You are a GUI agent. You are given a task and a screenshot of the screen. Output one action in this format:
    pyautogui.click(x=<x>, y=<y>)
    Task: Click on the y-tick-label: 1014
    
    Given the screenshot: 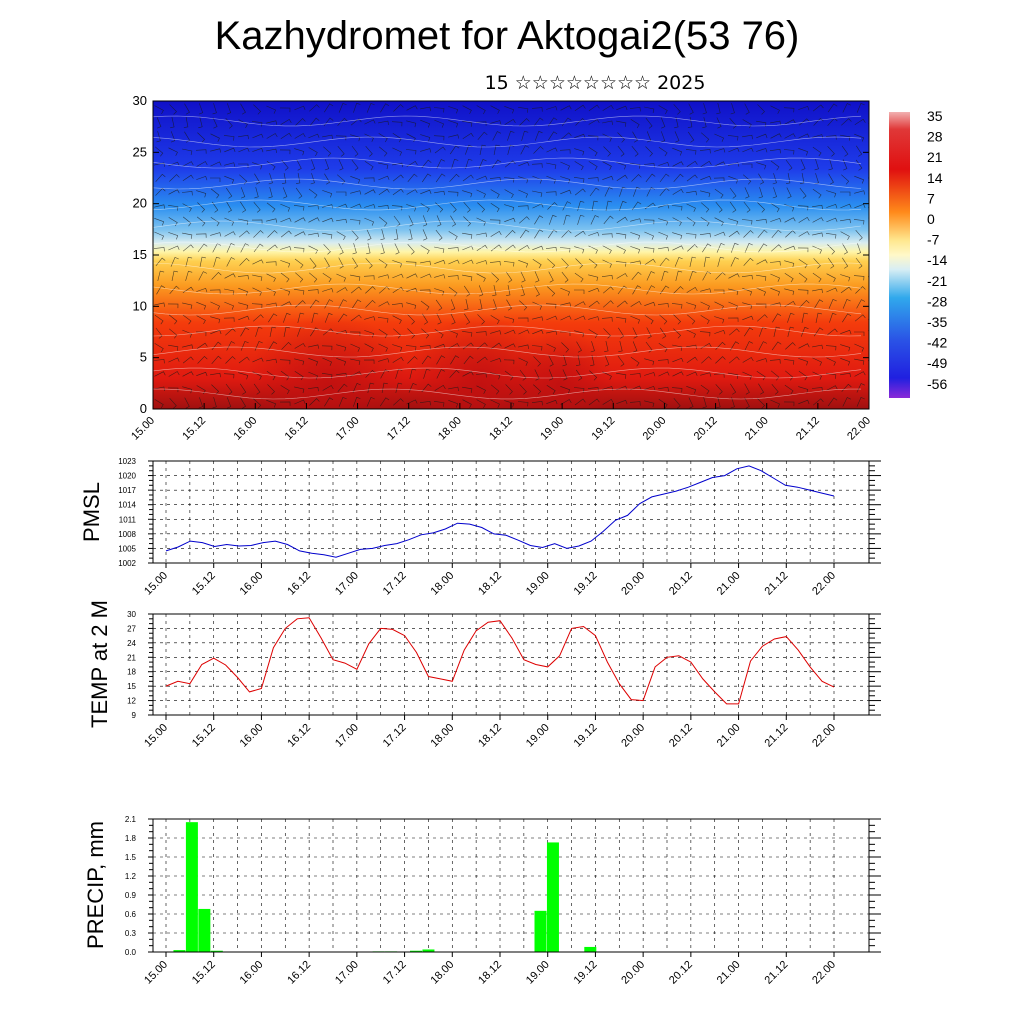 What is the action you would take?
    pyautogui.click(x=127, y=505)
    